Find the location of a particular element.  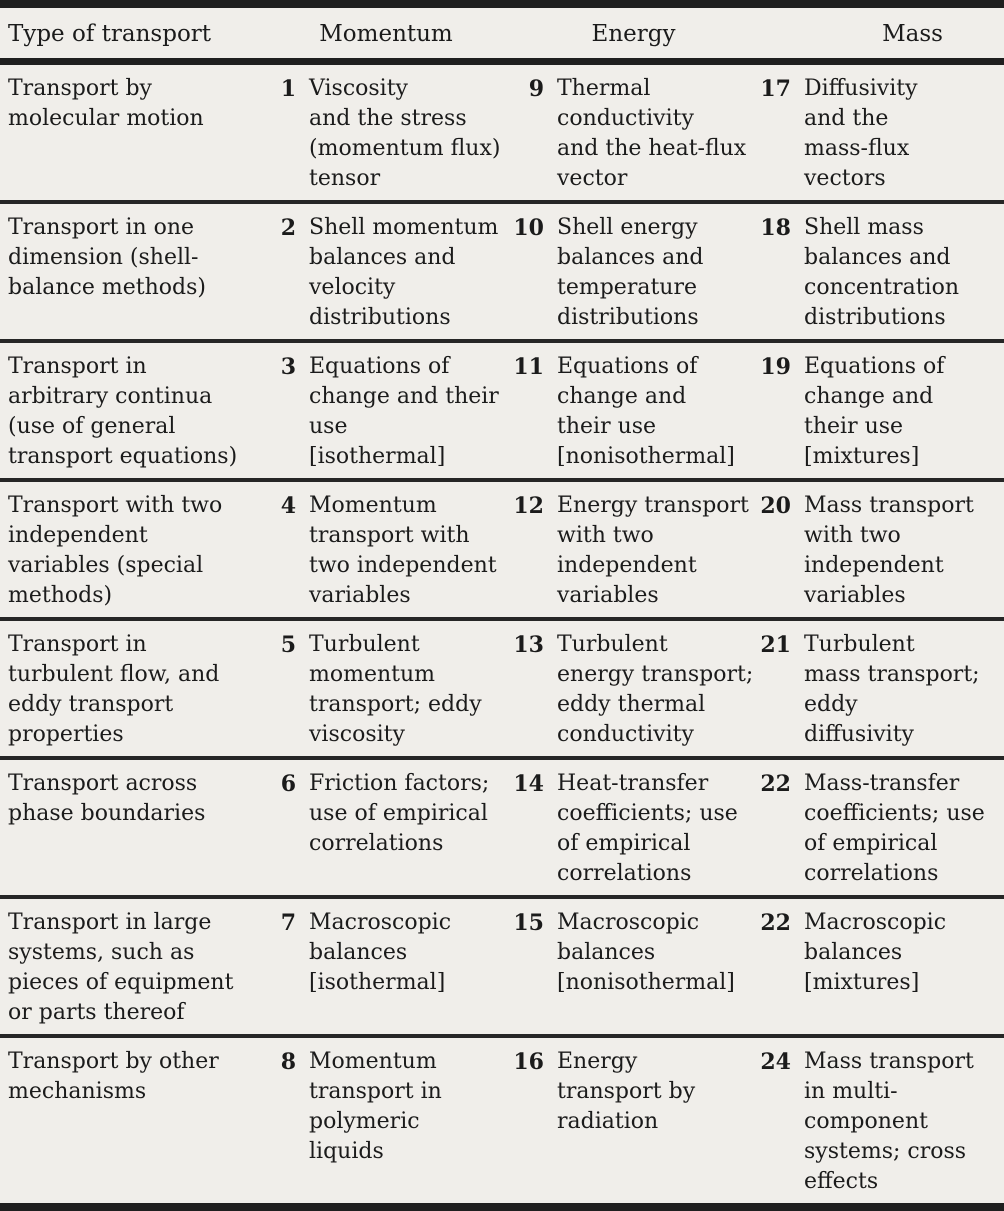

chapter-number: 12 is located at coordinates (528, 506).